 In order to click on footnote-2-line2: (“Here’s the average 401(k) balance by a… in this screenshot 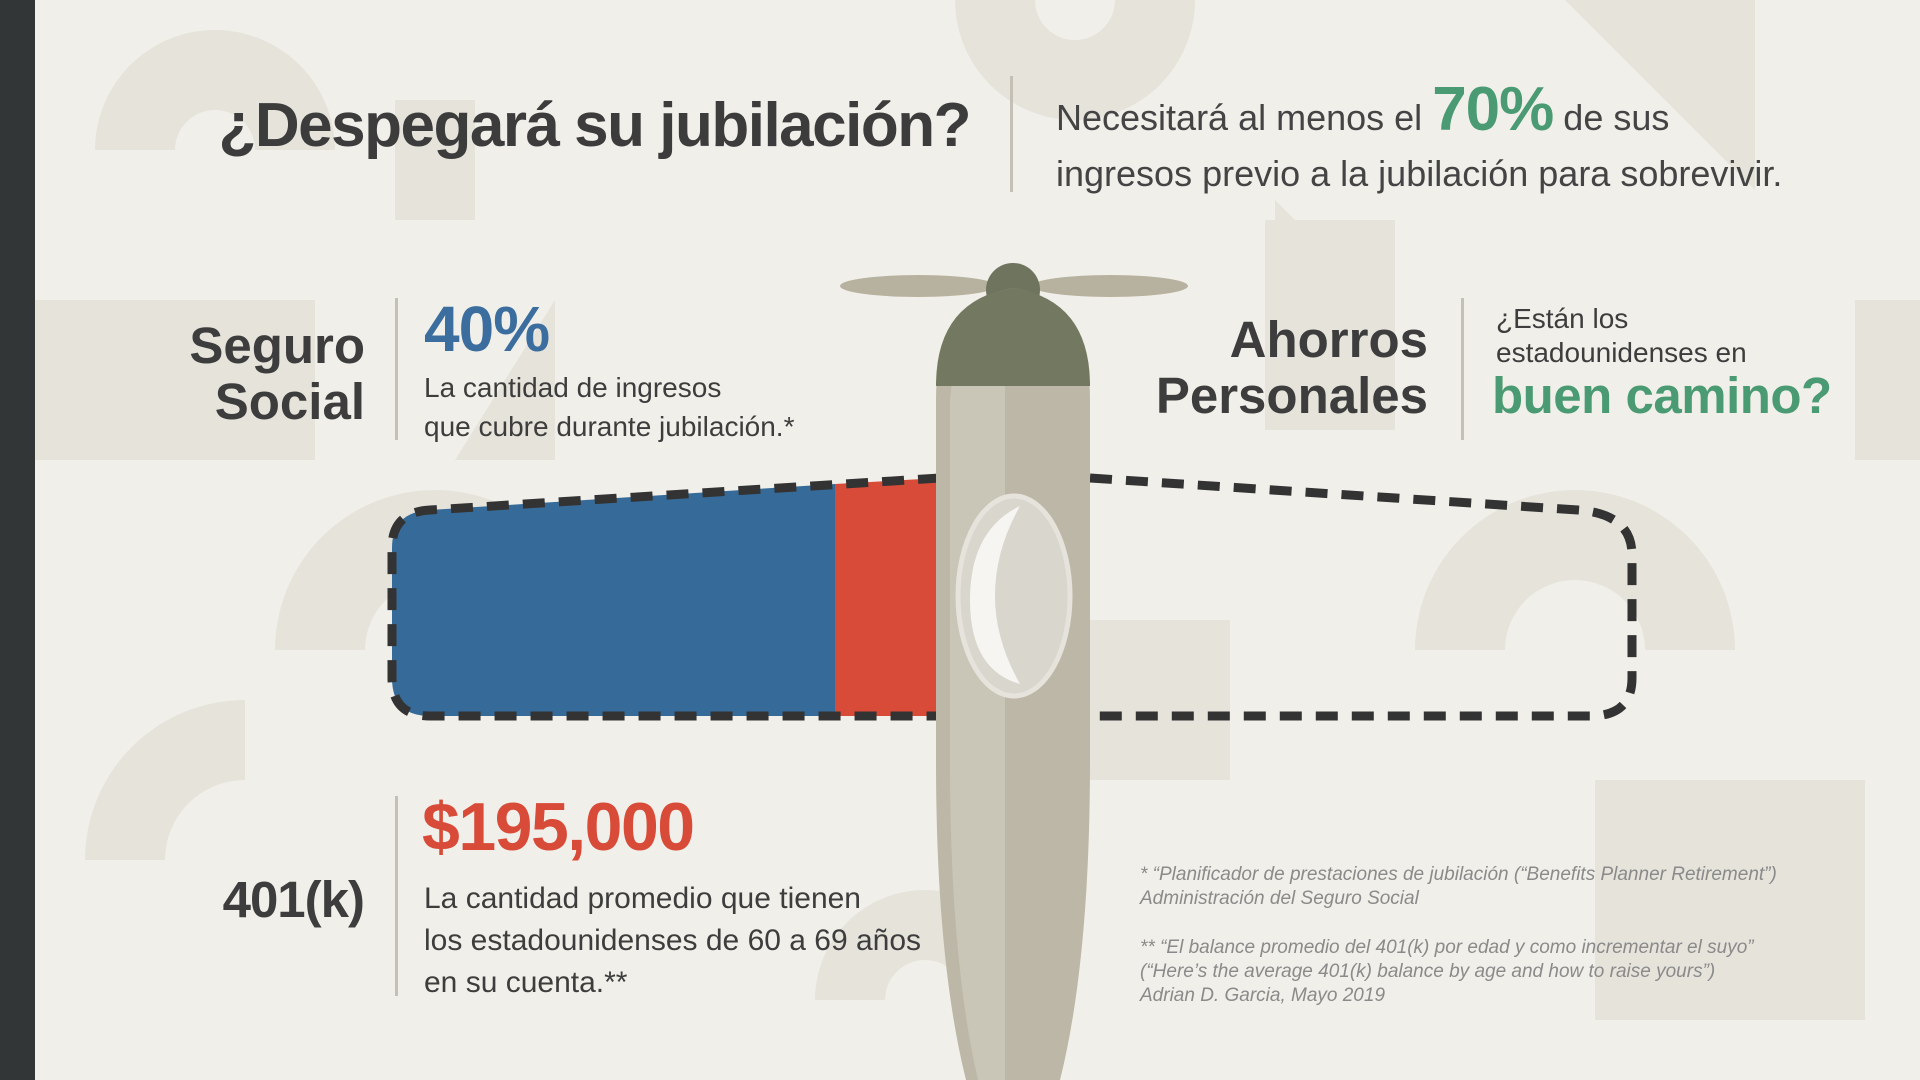, I will do `click(1428, 971)`.